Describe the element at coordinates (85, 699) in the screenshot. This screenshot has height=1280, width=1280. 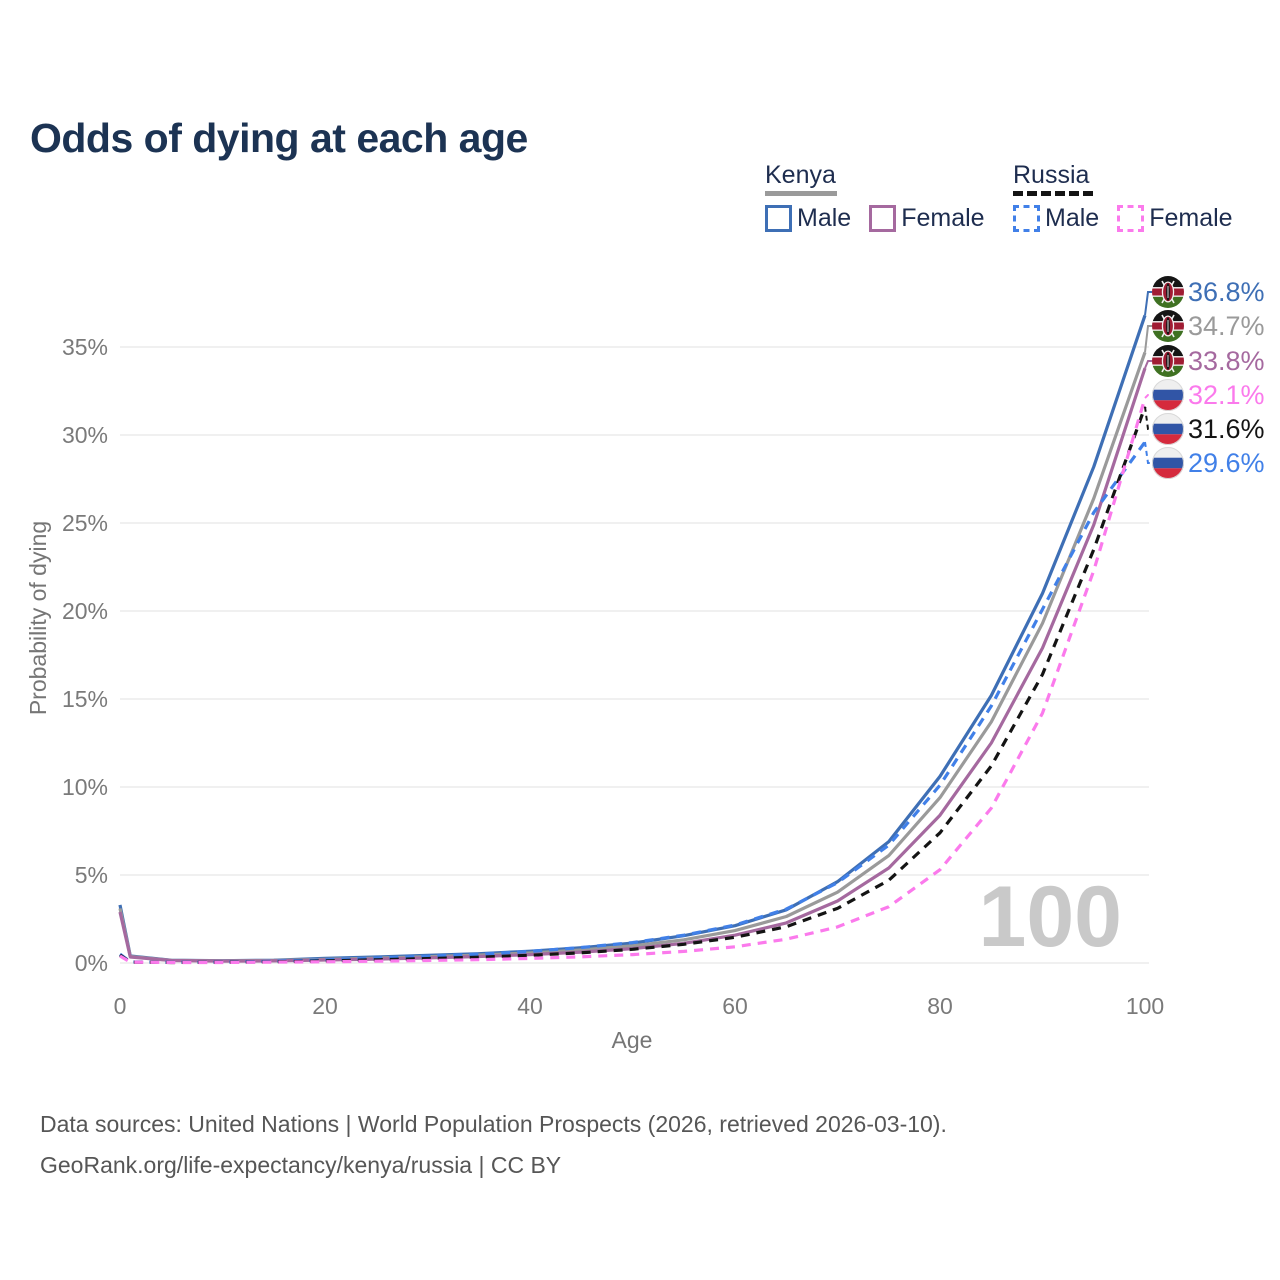
I see `y-tick-label: 15%` at that location.